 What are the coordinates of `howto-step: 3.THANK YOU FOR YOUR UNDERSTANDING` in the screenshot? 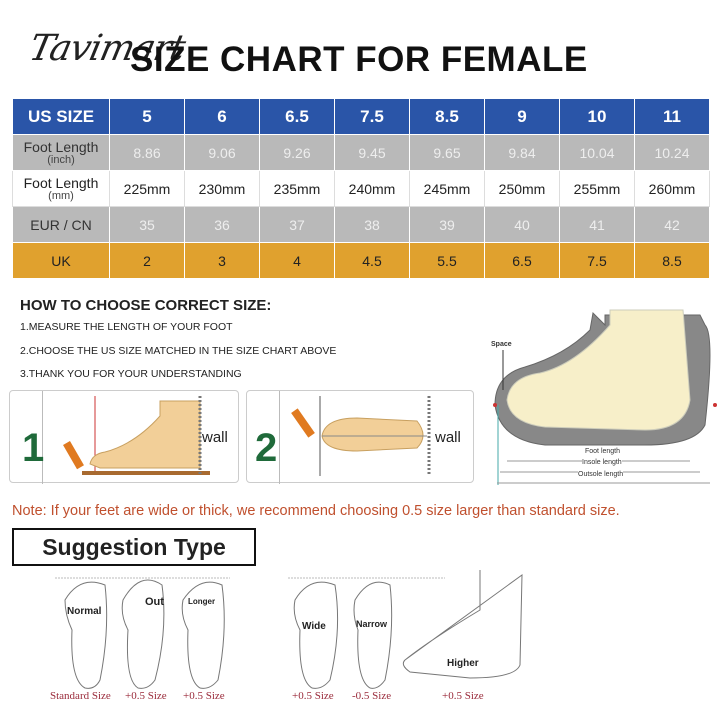 It's located at (131, 374).